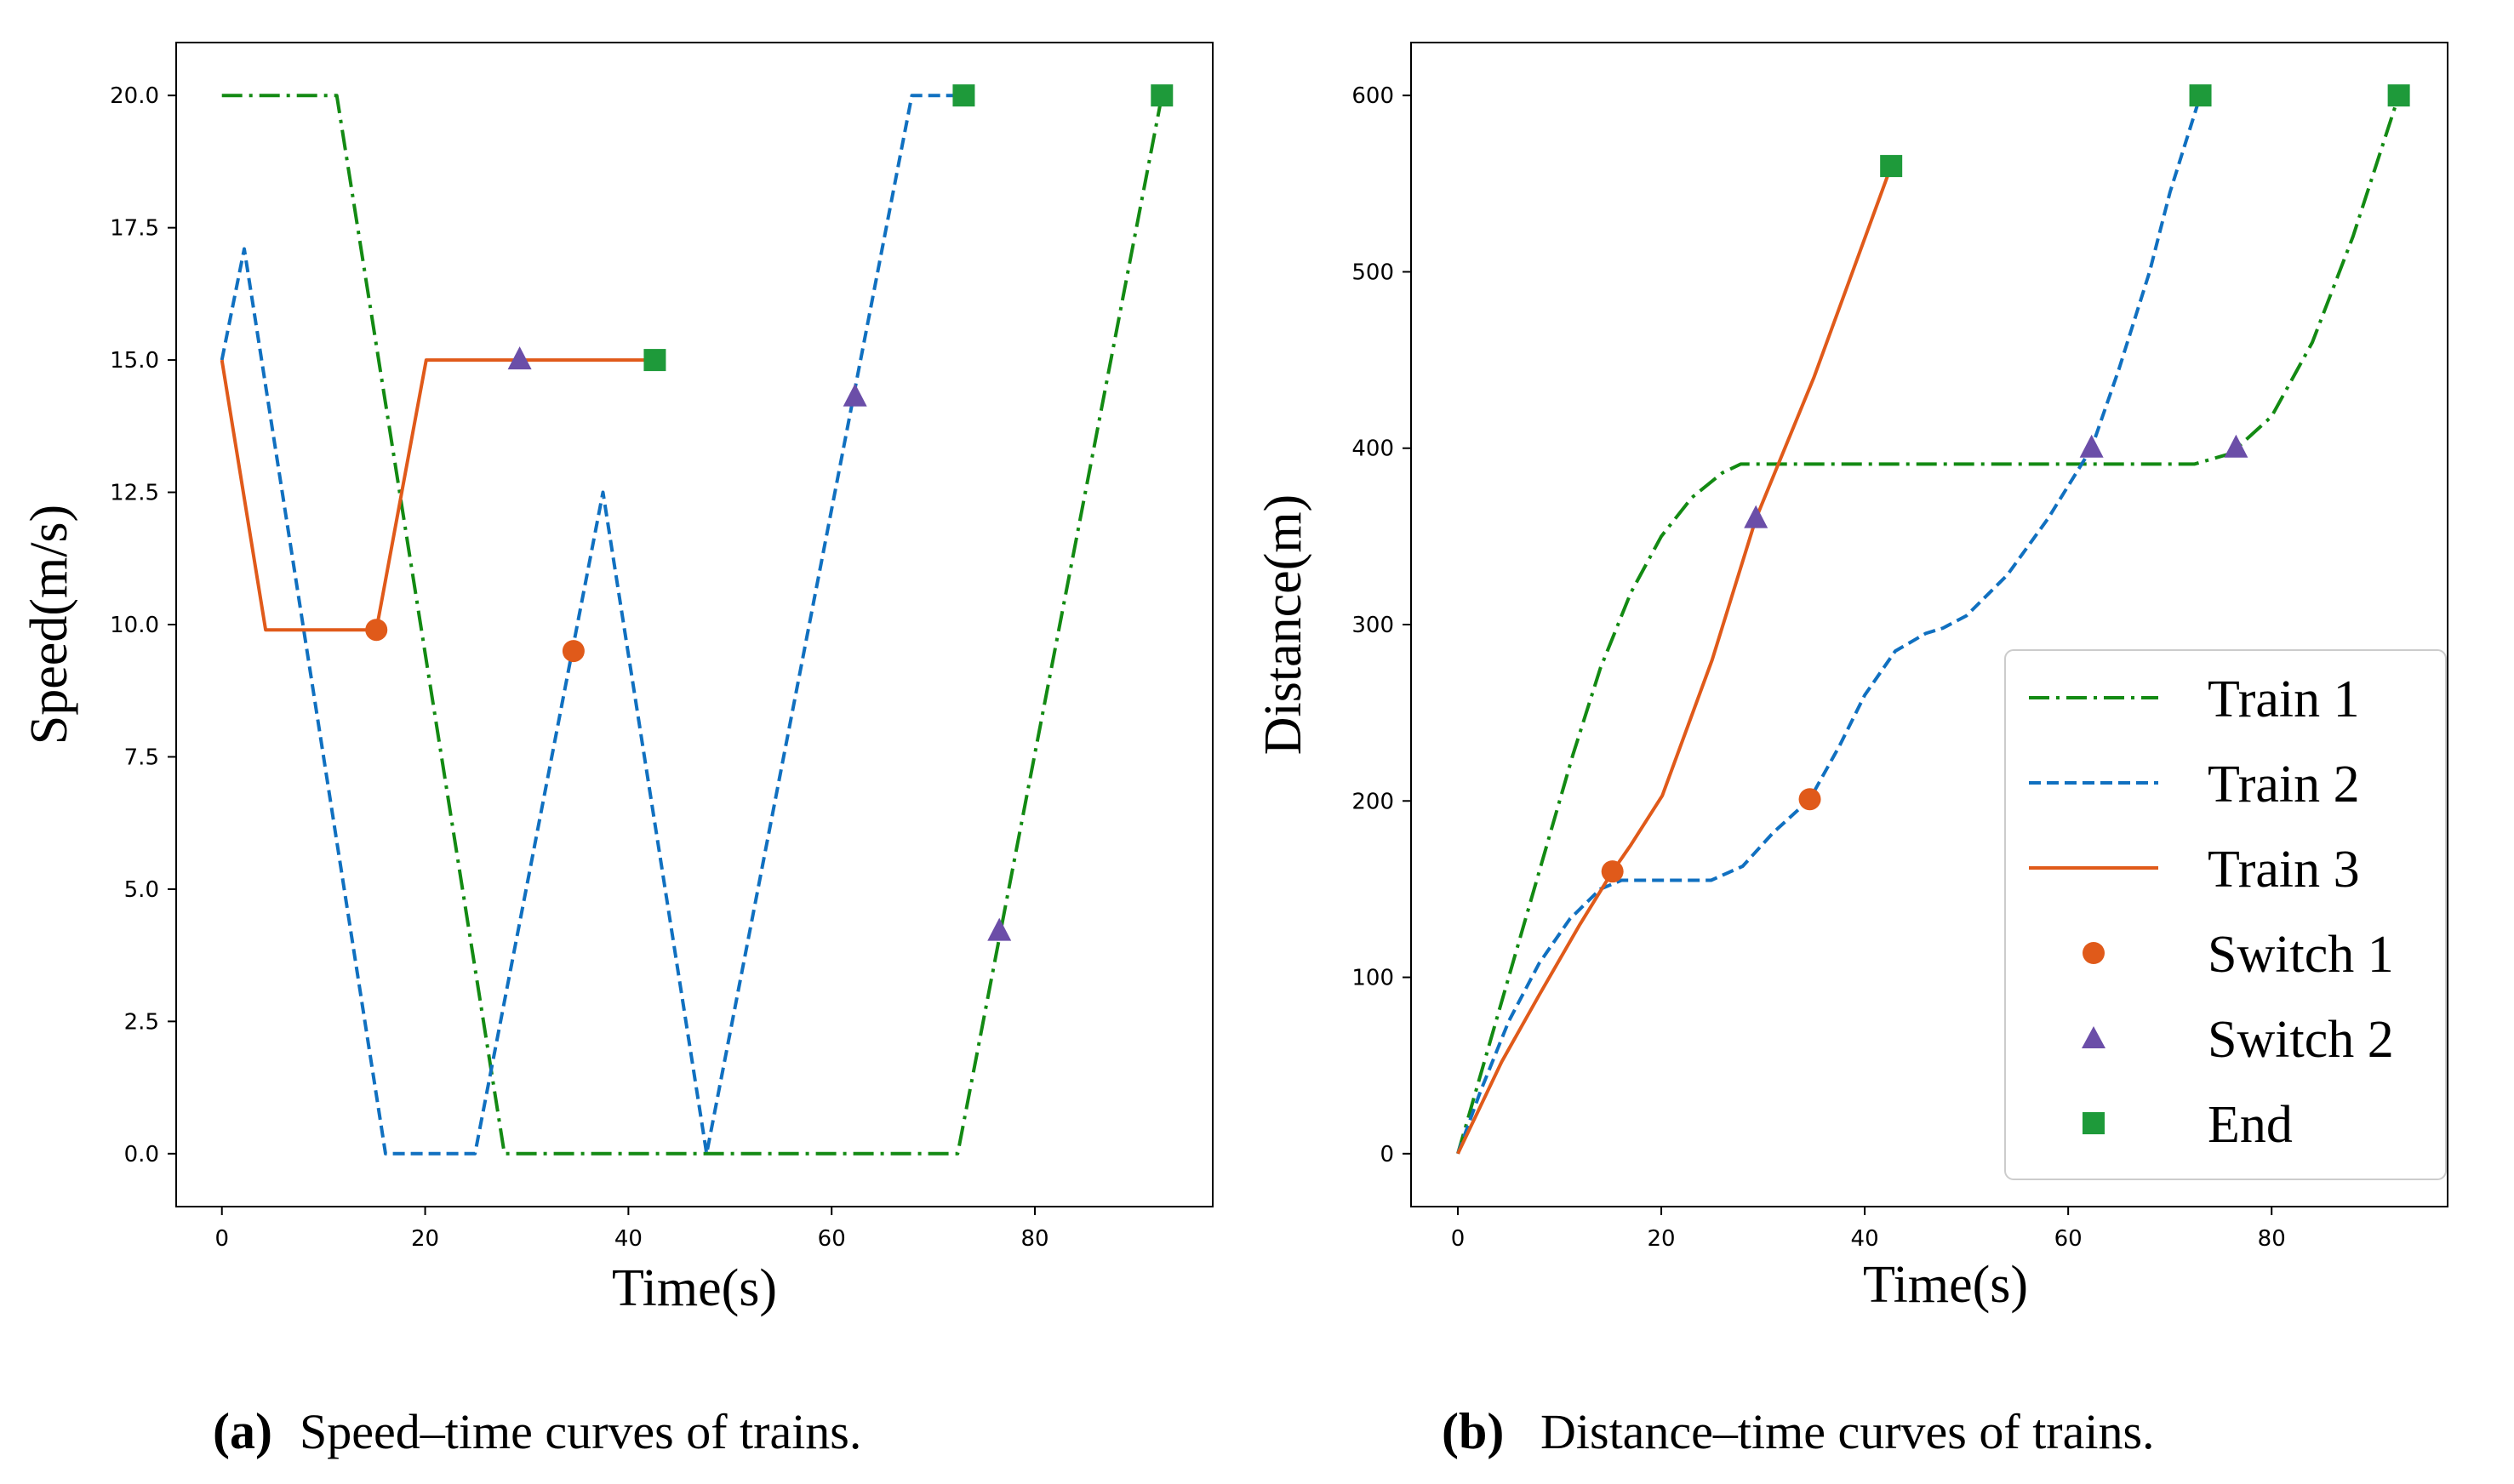  What do you see at coordinates (1372, 801) in the screenshot?
I see `y-tick-label: 200` at bounding box center [1372, 801].